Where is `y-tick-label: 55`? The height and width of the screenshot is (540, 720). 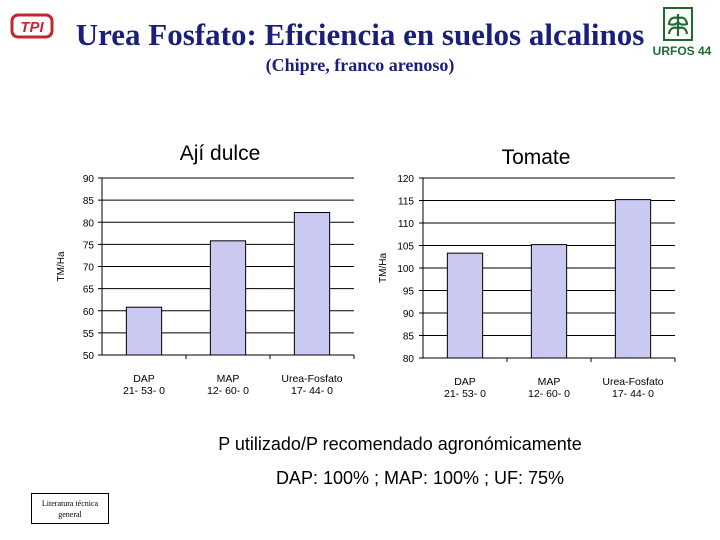 y-tick-label: 55 is located at coordinates (89, 334).